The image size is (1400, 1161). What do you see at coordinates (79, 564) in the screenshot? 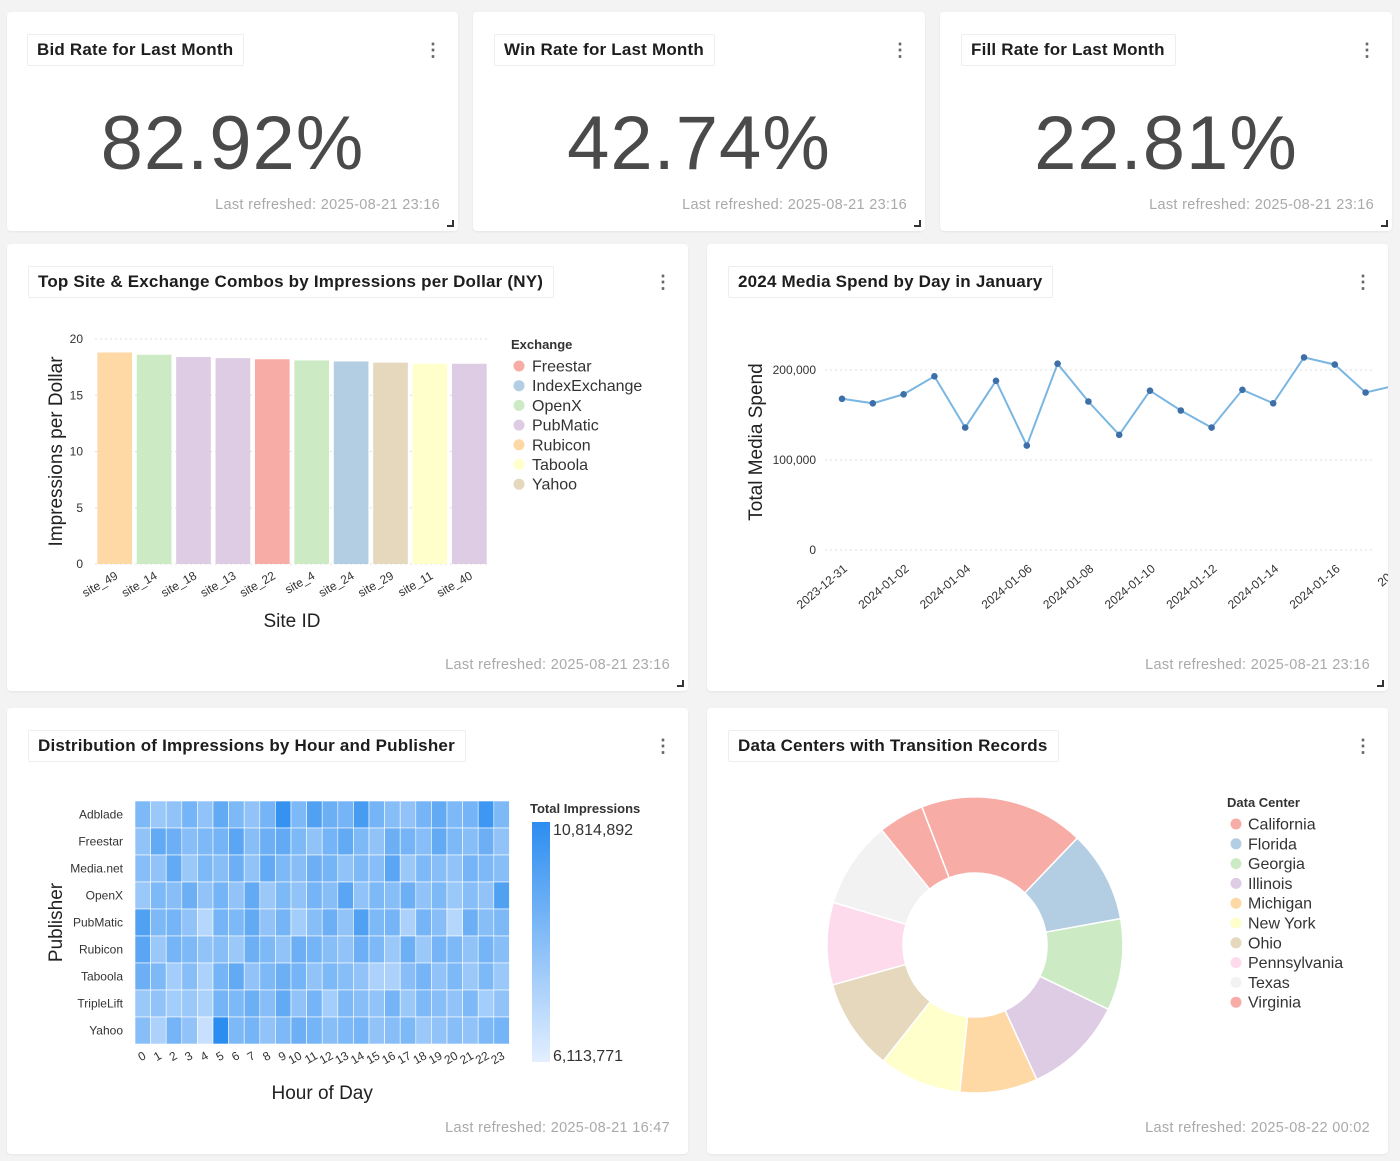
I see `y-tick-label: 0` at bounding box center [79, 564].